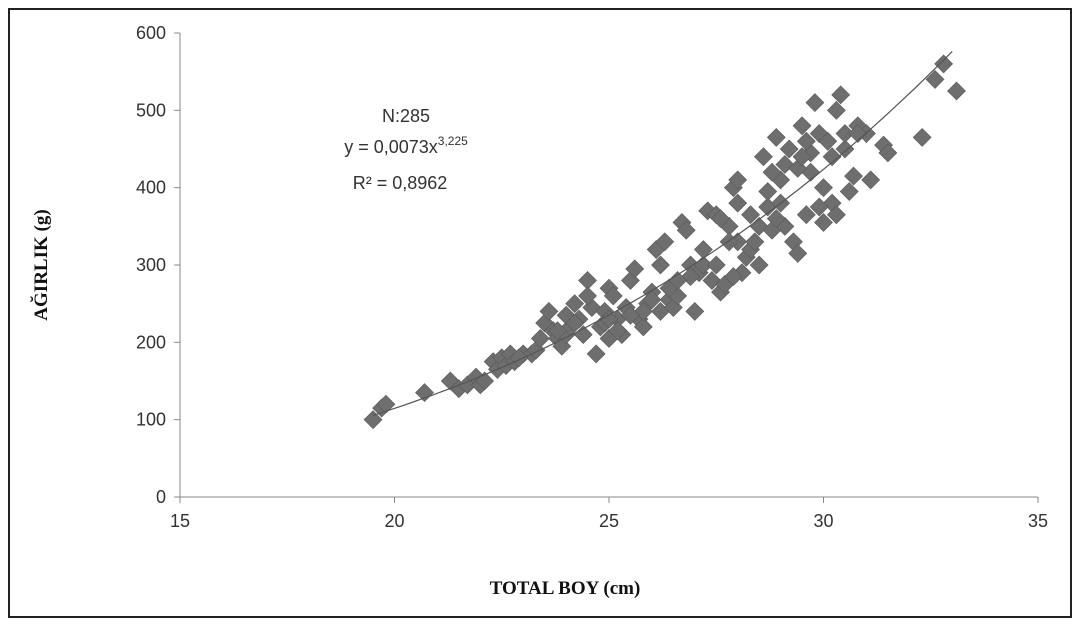  What do you see at coordinates (151, 342) in the screenshot?
I see `y-tick-label: 200` at bounding box center [151, 342].